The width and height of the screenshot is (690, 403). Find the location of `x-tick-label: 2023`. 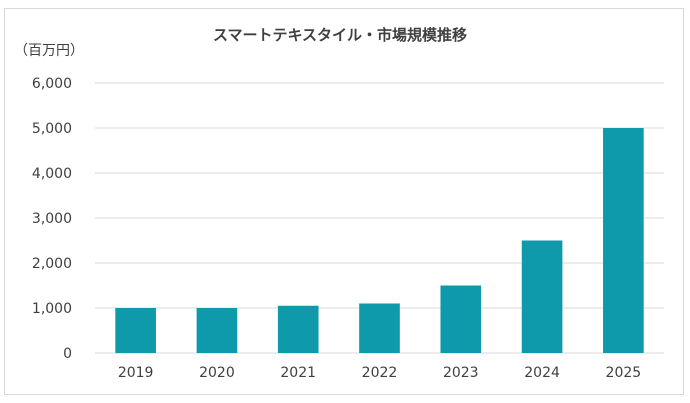

x-tick-label: 2023 is located at coordinates (461, 373).